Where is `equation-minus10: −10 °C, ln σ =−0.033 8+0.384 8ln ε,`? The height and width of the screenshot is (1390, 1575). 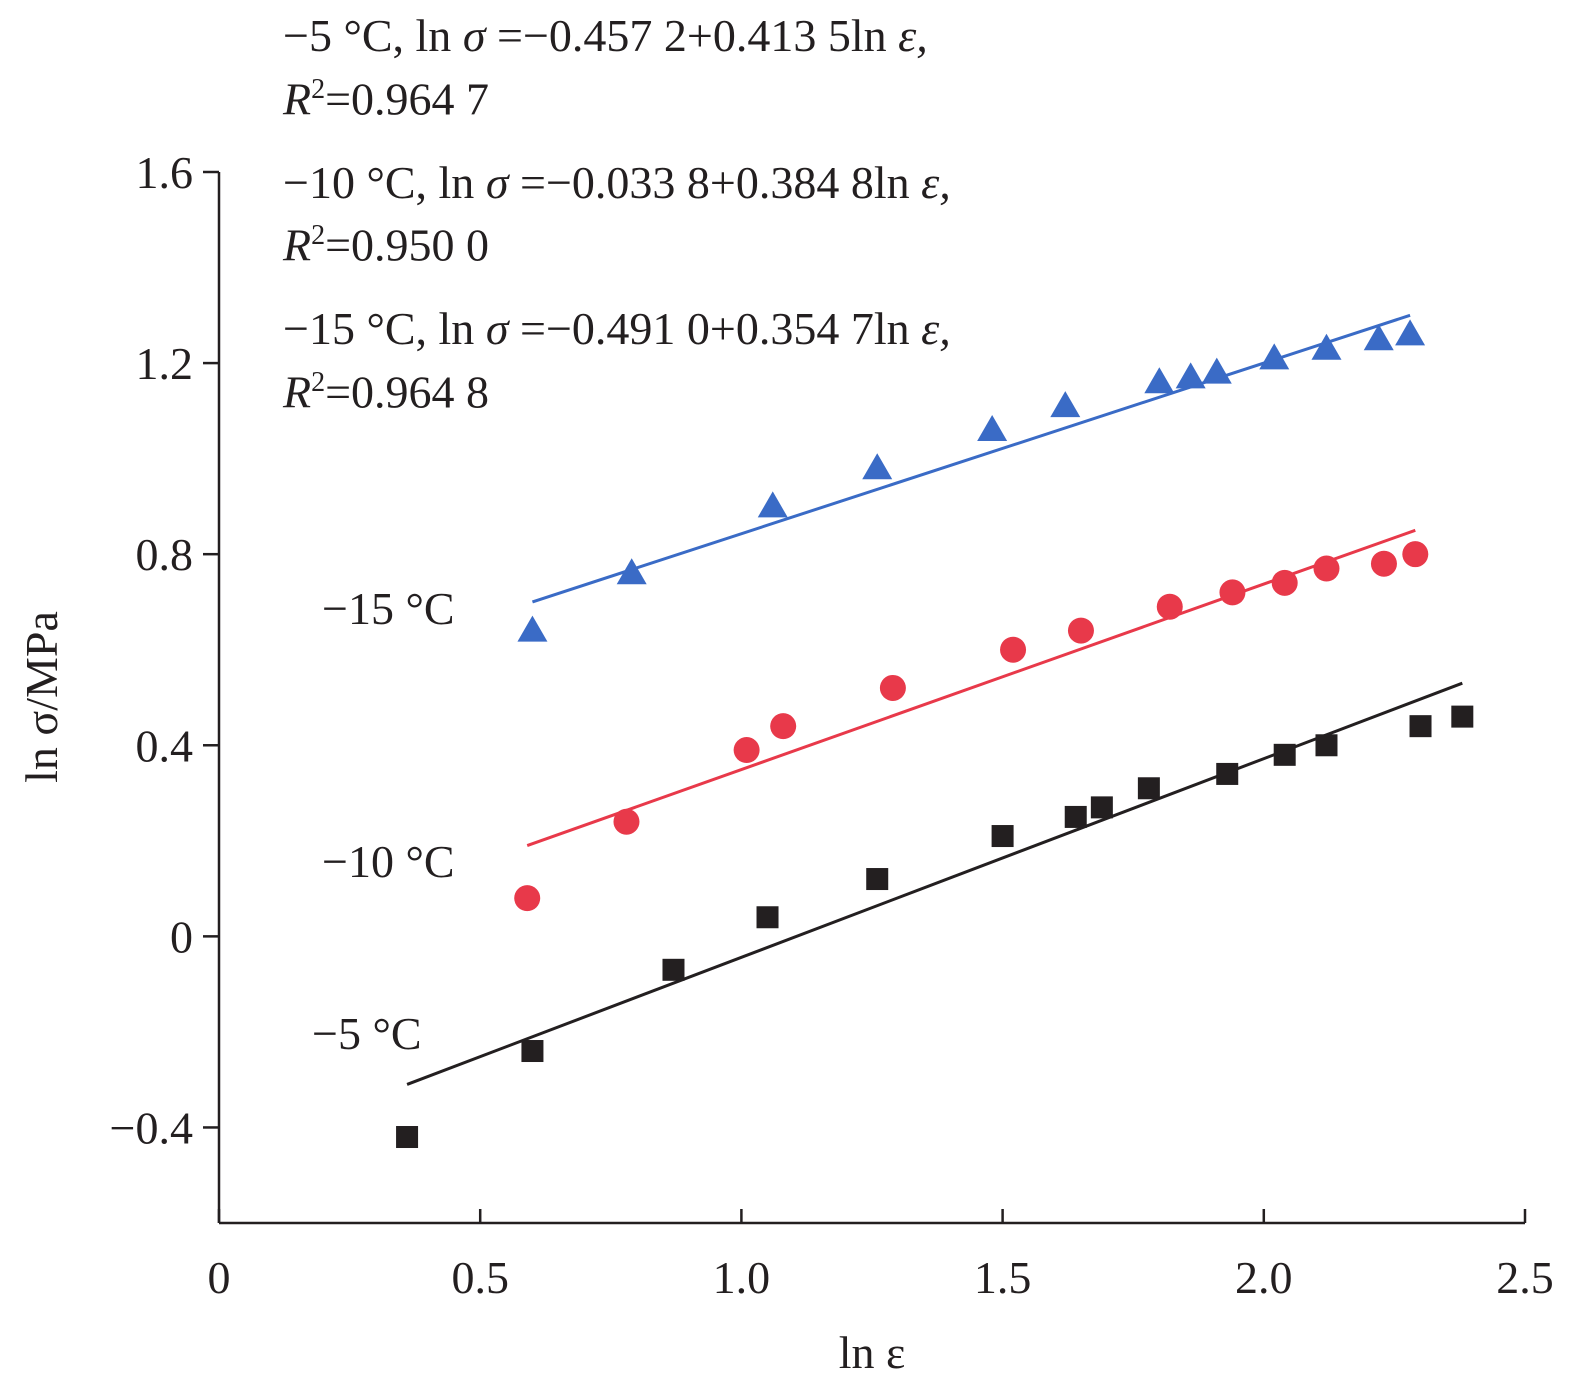 equation-minus10: −10 °C, ln σ =−0.033 8+0.384 8ln ε, is located at coordinates (617, 182).